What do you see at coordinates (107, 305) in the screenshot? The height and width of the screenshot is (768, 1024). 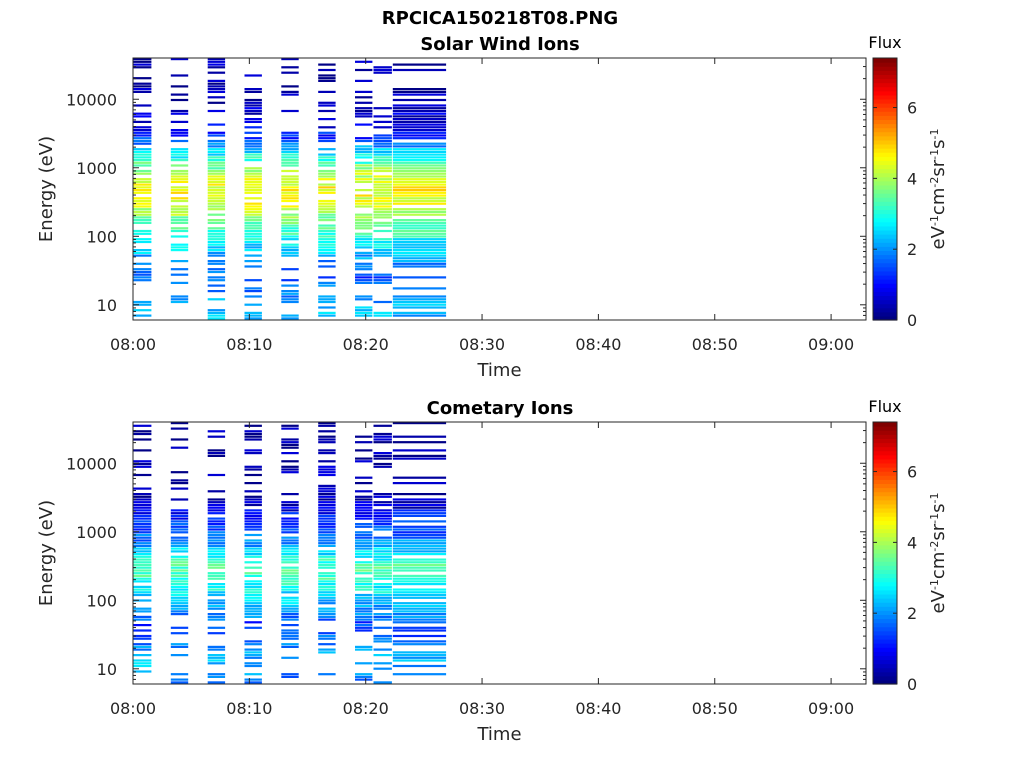 I see `y-tick-label: 10` at bounding box center [107, 305].